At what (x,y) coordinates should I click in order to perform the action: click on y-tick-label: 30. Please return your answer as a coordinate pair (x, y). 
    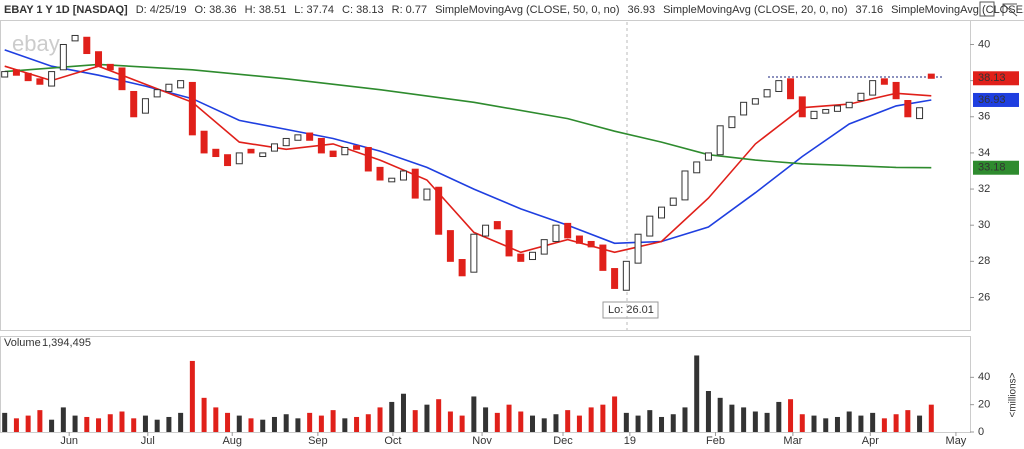
    Looking at the image, I should click on (984, 225).